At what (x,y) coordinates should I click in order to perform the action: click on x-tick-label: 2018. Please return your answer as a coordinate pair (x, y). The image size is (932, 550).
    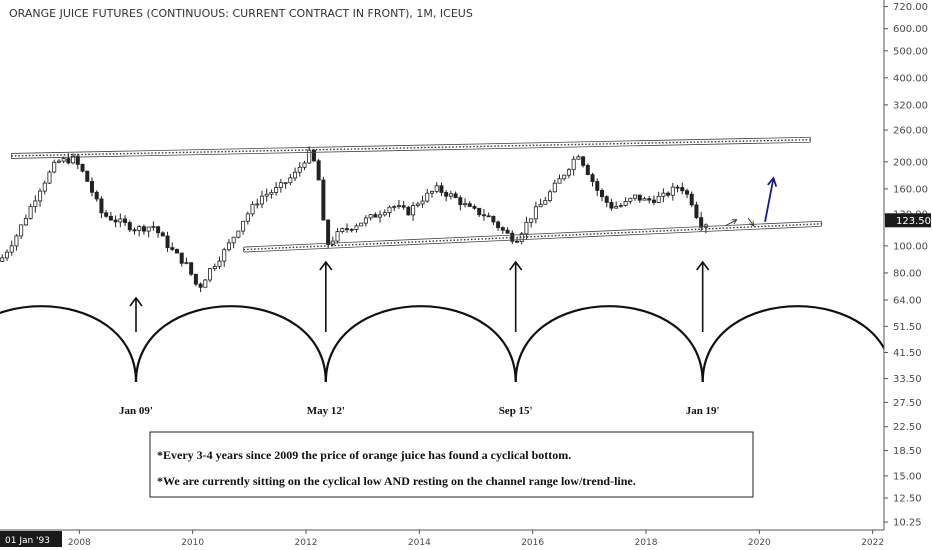
    Looking at the image, I should click on (646, 543).